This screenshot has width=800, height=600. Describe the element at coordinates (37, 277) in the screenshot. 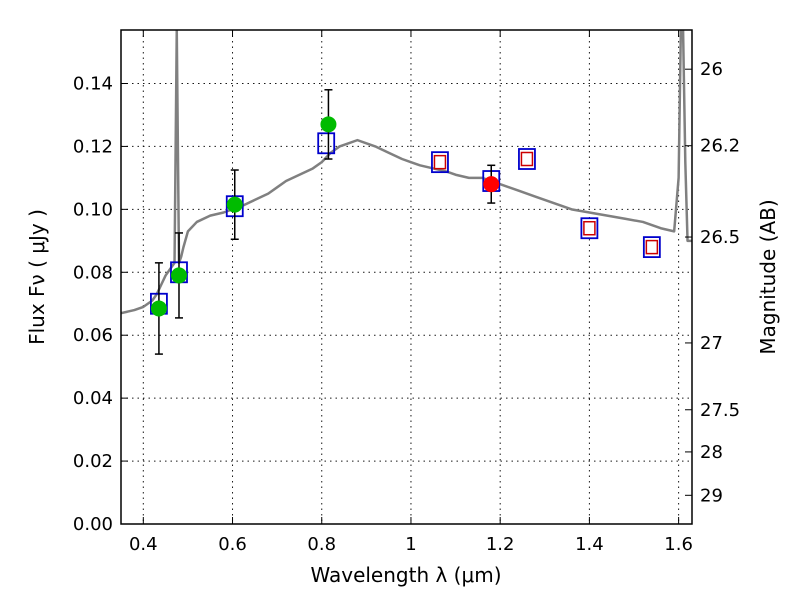

I see `y-axis-title: Flux Fν ( μJy )` at that location.